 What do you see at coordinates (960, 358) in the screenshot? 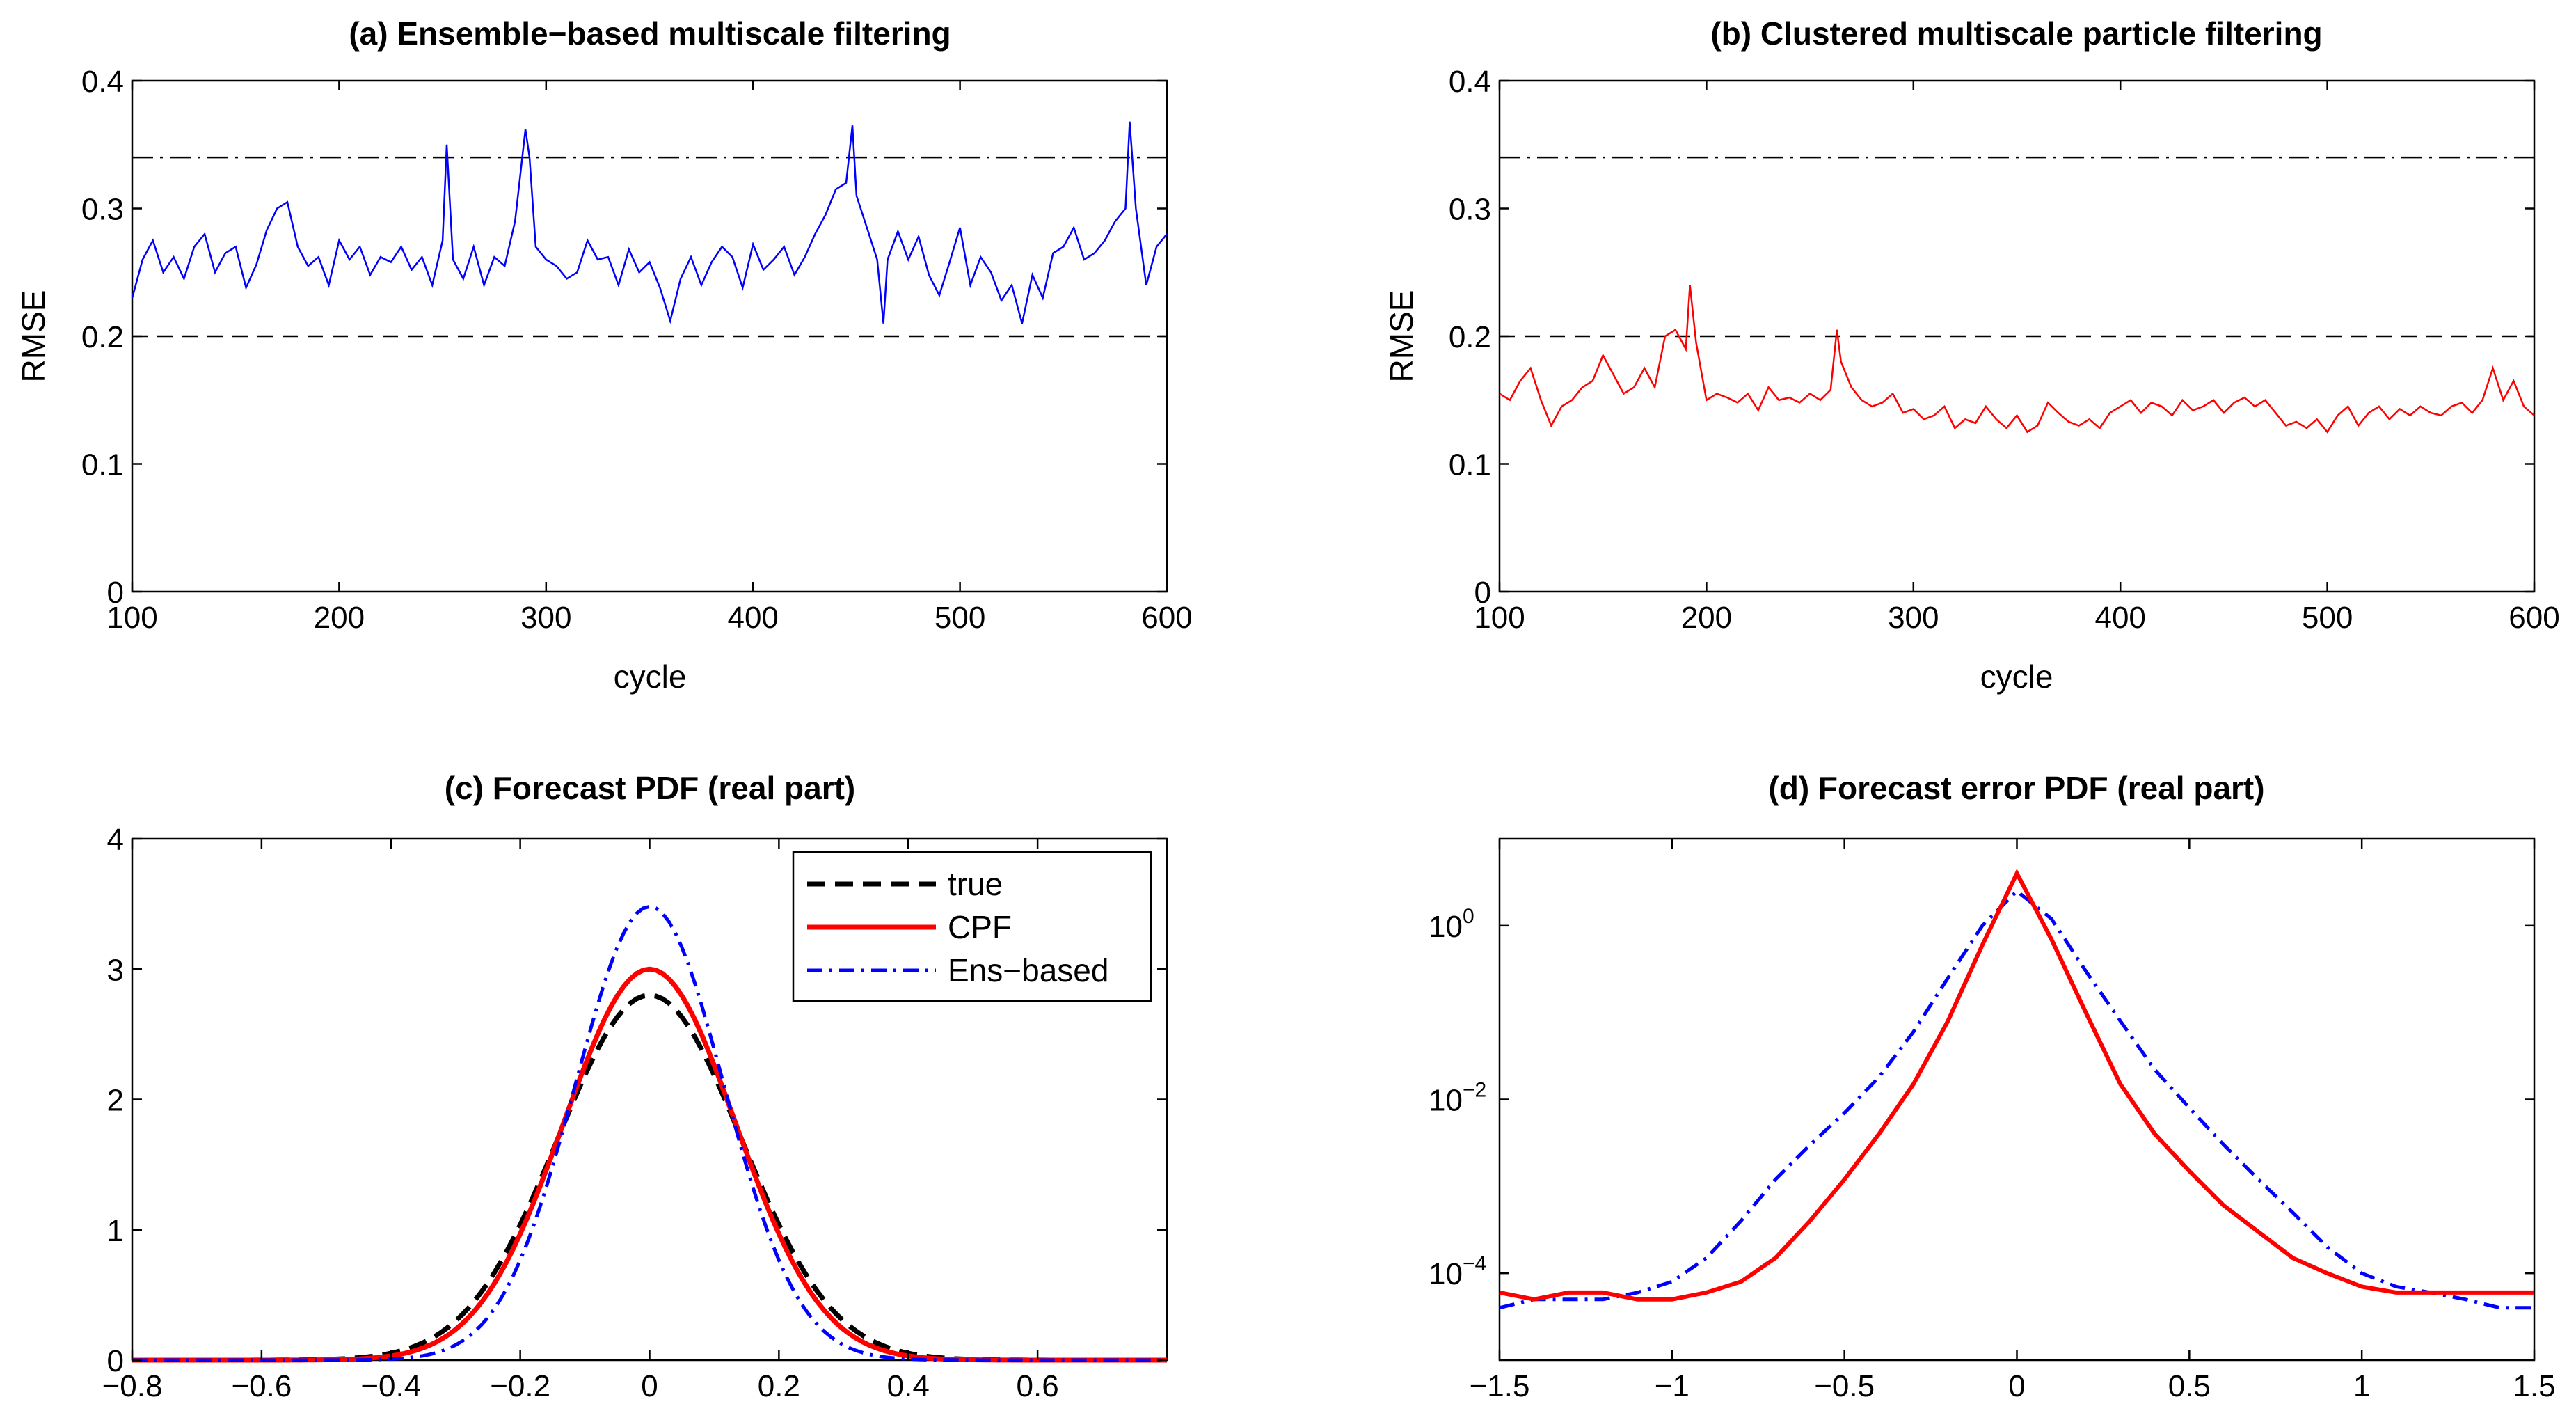
I see `panel-a-xtick: 500` at bounding box center [960, 358].